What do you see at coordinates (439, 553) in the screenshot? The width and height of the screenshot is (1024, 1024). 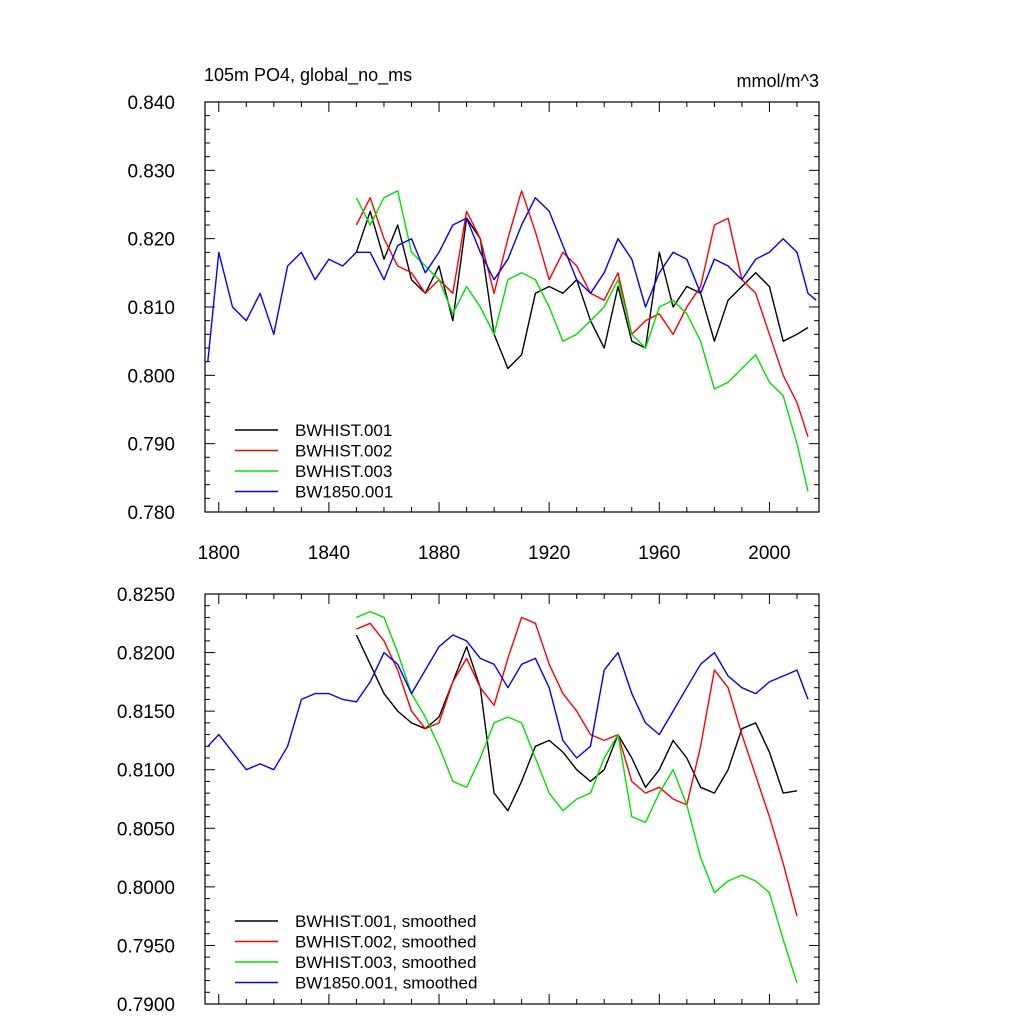 I see `x-tick-label: 1880` at bounding box center [439, 553].